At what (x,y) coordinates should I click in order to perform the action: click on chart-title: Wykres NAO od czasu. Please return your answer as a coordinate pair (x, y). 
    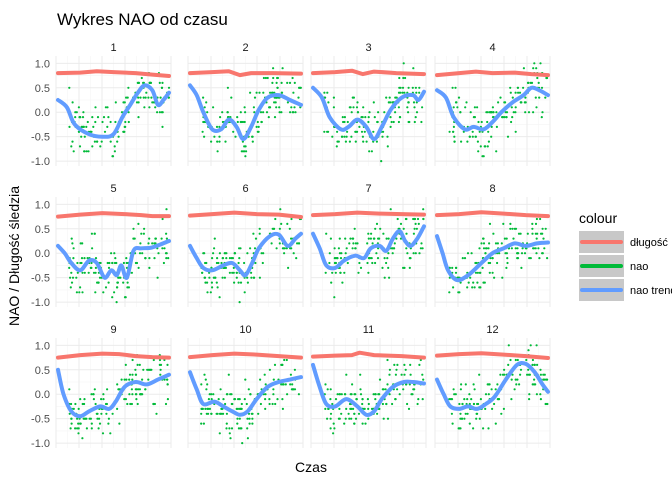
    Looking at the image, I should click on (142, 19).